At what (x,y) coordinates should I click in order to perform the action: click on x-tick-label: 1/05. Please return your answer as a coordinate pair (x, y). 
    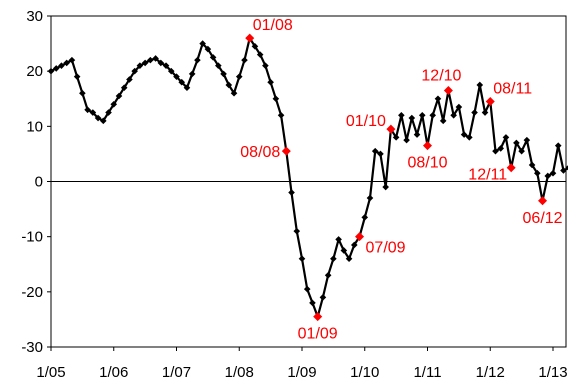
    Looking at the image, I should click on (50, 372).